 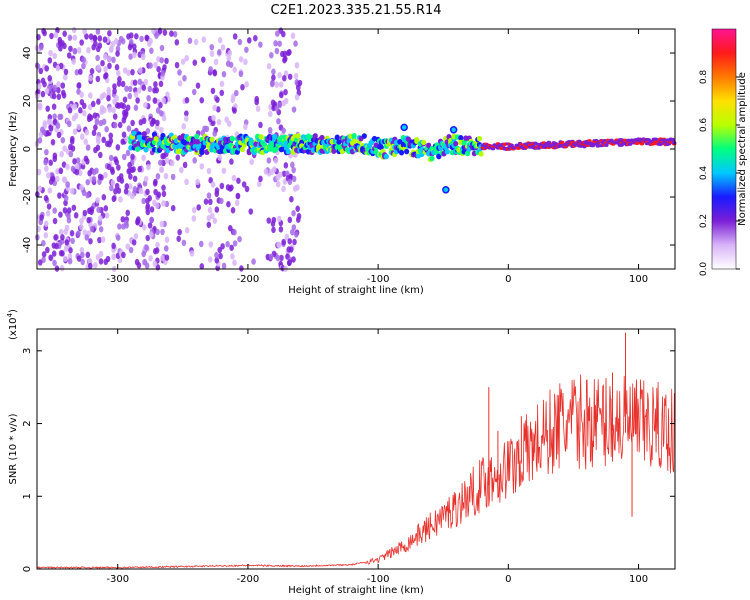 I want to click on svg-text: (x104), so click(x=12, y=324).